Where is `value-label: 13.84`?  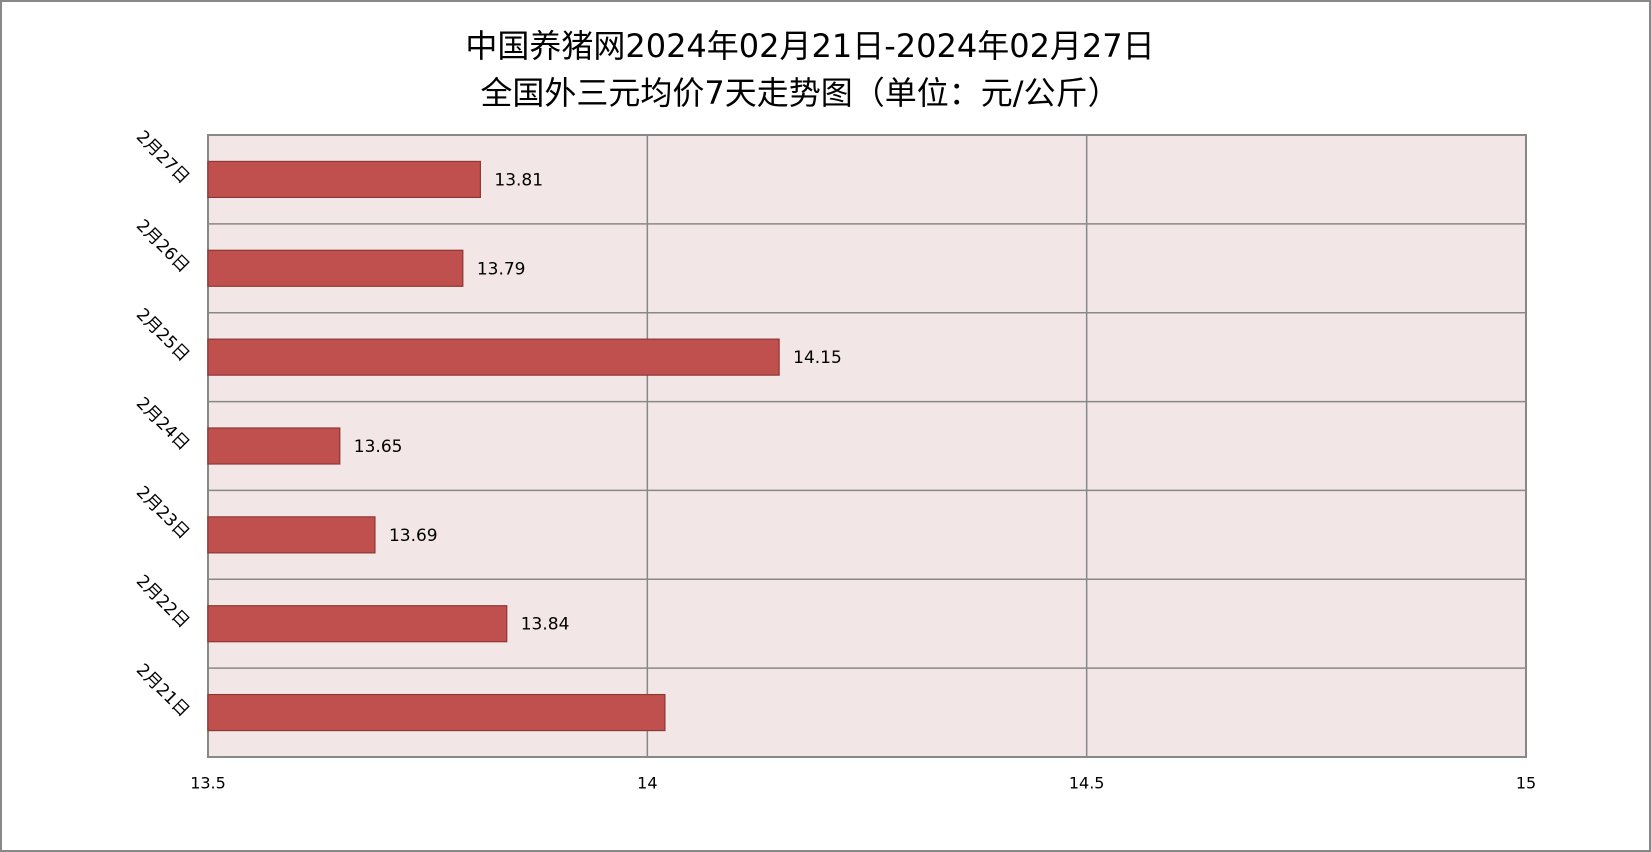
value-label: 13.84 is located at coordinates (545, 625).